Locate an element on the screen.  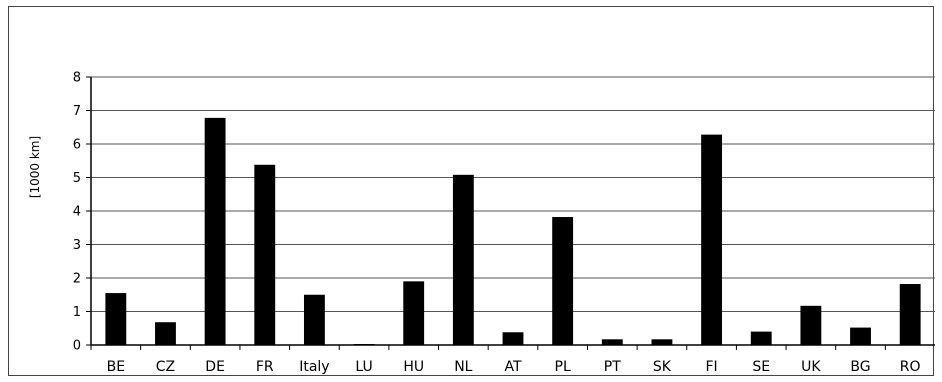
bar-sk is located at coordinates (662, 342).